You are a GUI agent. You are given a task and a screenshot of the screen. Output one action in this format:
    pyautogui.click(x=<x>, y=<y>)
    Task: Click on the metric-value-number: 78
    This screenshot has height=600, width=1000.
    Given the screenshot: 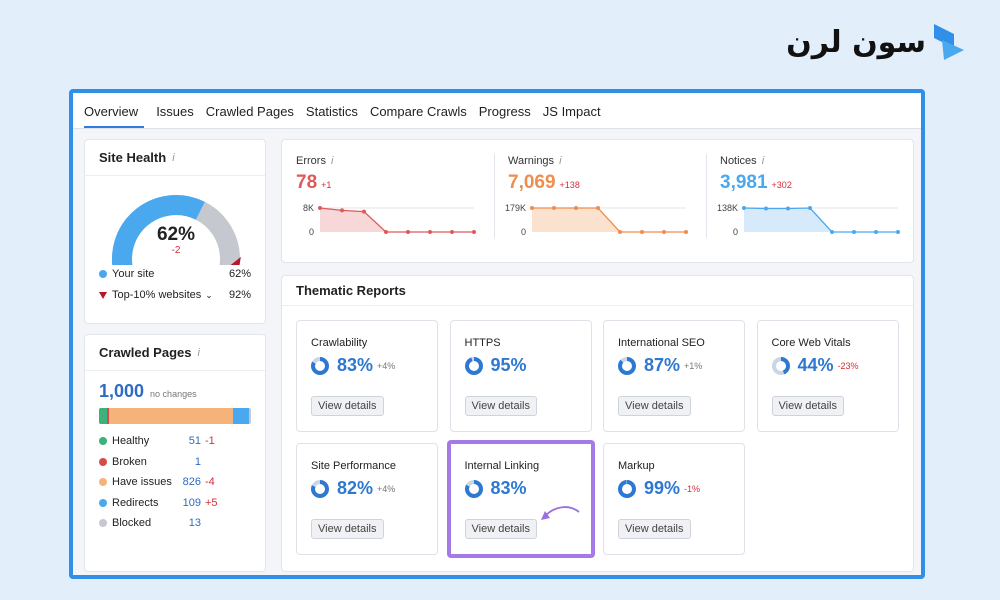 What is the action you would take?
    pyautogui.click(x=307, y=182)
    